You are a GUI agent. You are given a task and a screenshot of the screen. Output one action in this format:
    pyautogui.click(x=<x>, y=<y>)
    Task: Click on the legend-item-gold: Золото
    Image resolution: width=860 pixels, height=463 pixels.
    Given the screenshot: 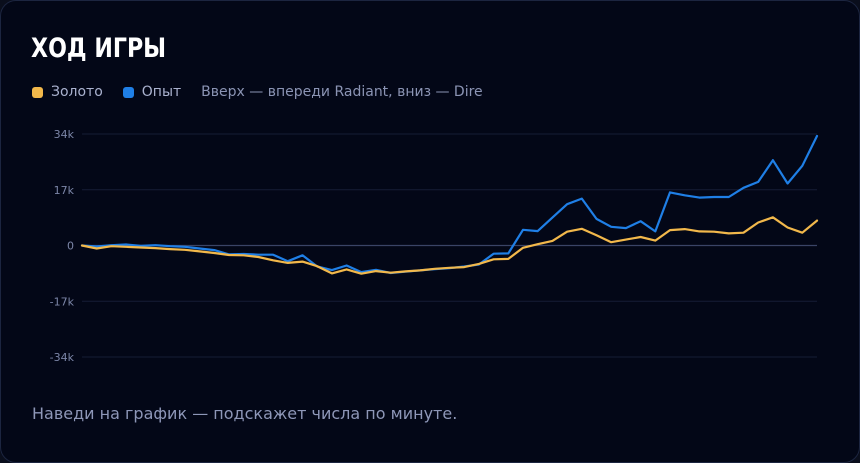 What is the action you would take?
    pyautogui.click(x=67, y=92)
    